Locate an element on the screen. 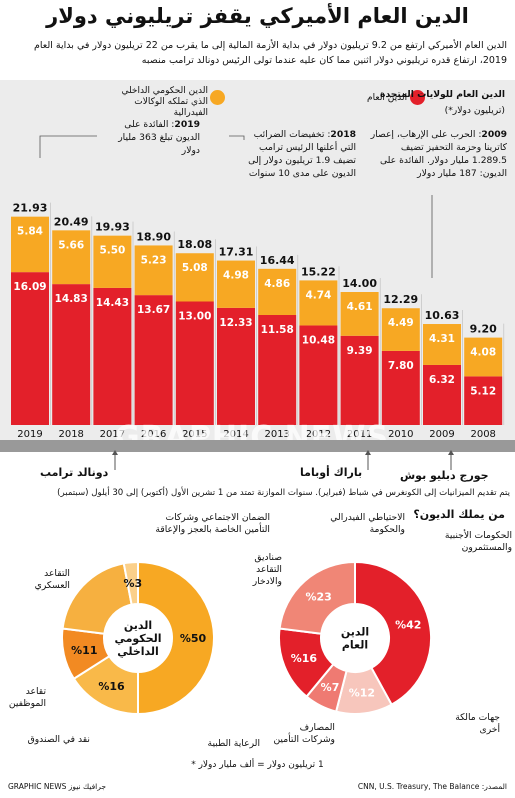  public-label-pension: صناديق التقاعد والادخار is located at coordinates (267, 569).